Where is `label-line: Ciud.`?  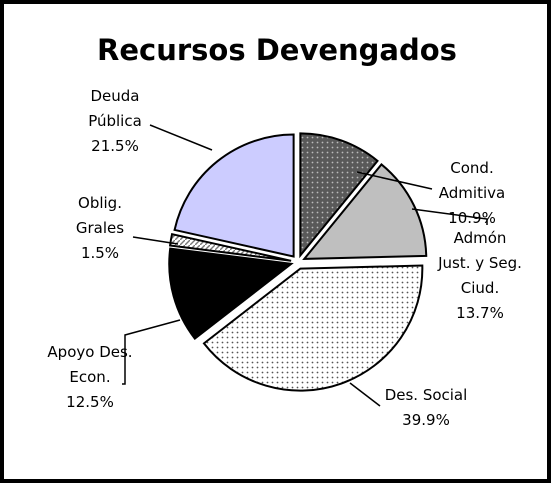
label-line: Ciud. is located at coordinates (480, 288).